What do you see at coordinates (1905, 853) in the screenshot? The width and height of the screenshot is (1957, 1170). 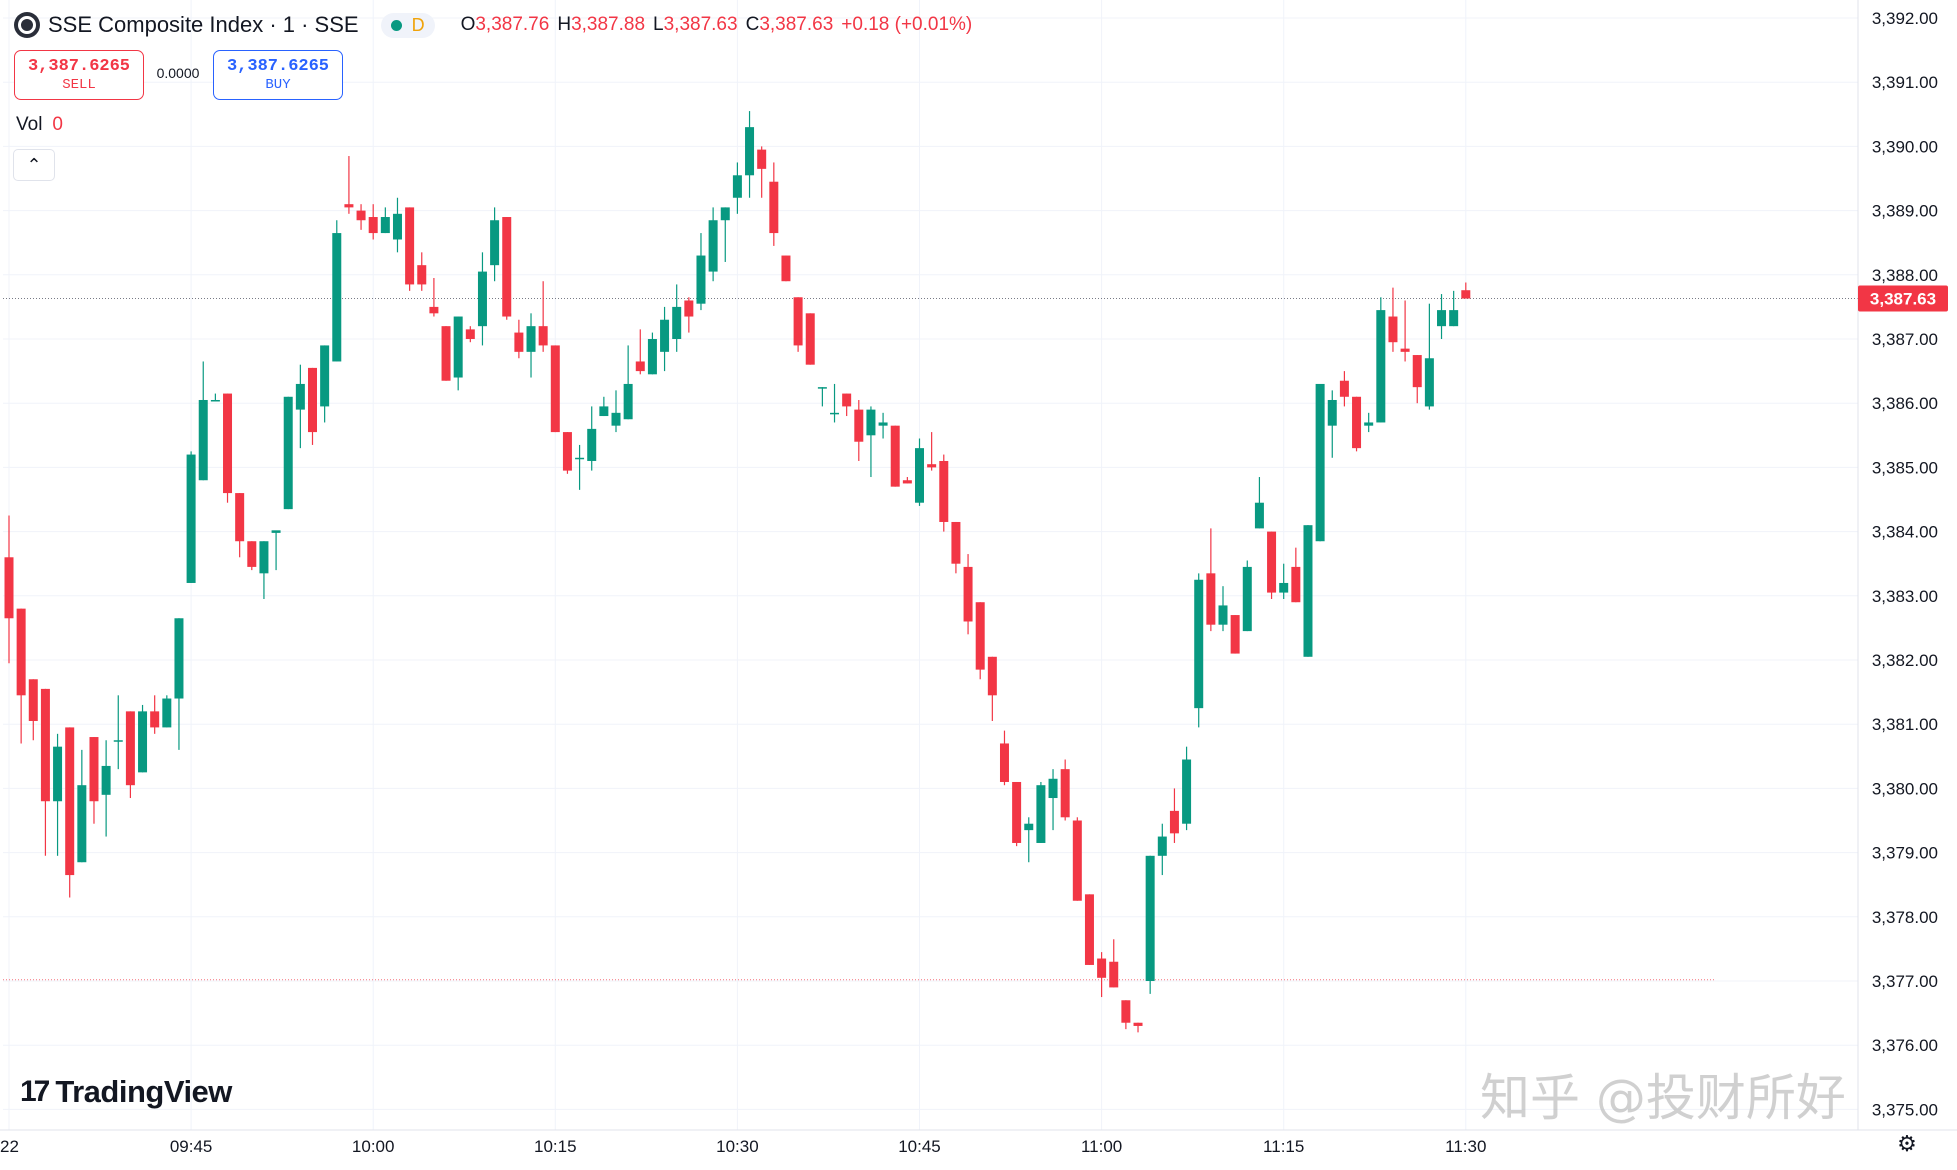 I see `price-tick-label: 3,379.00` at bounding box center [1905, 853].